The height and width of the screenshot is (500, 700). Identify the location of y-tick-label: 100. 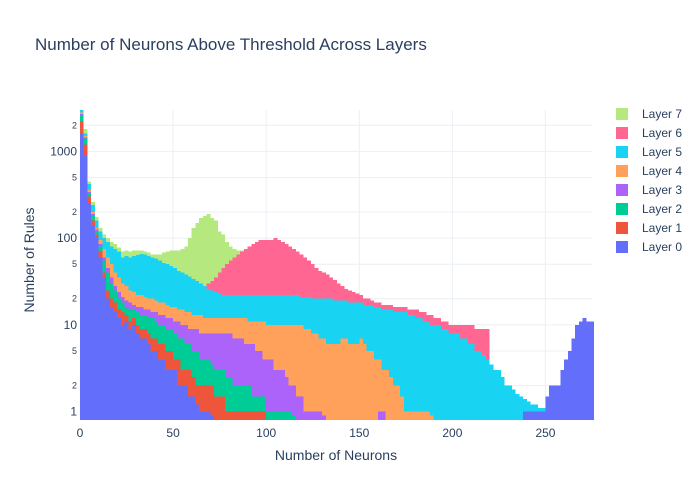
(67, 238).